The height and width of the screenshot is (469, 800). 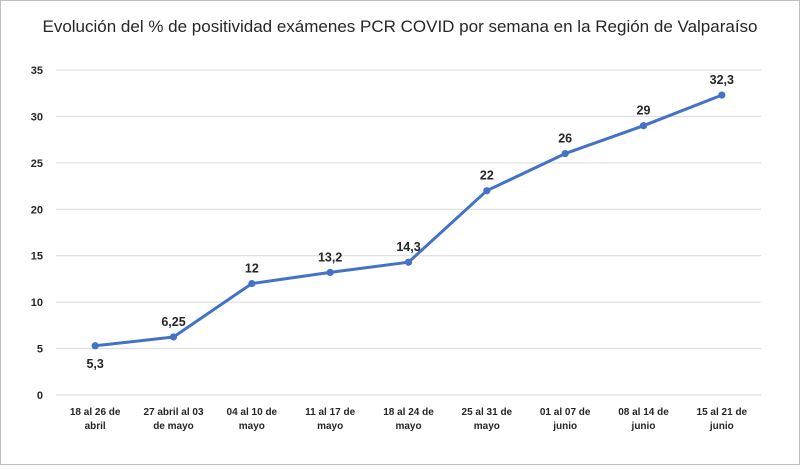 I want to click on data-label: 29, so click(x=644, y=111).